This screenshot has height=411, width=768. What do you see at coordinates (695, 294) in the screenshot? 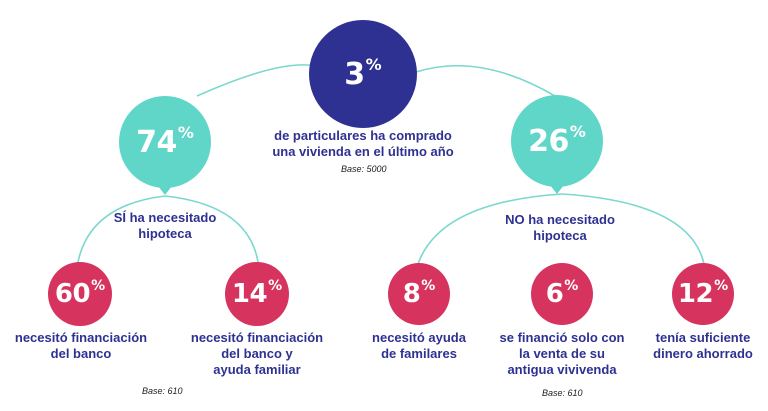
I see `leaf-value-12: 12` at bounding box center [695, 294].